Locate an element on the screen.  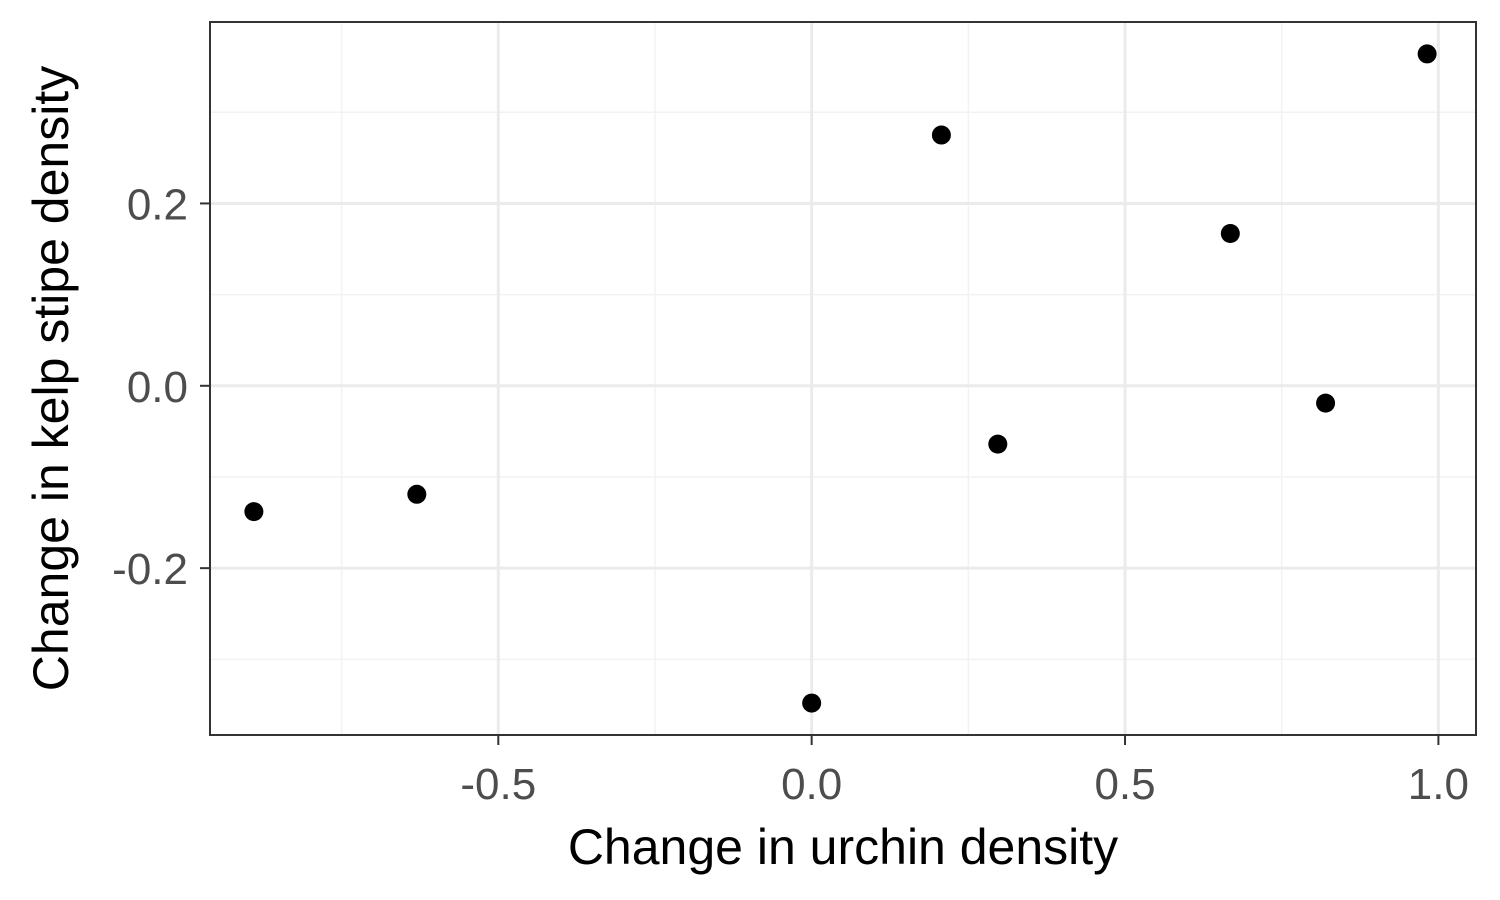
x-tick-label: 0.0 is located at coordinates (811, 784).